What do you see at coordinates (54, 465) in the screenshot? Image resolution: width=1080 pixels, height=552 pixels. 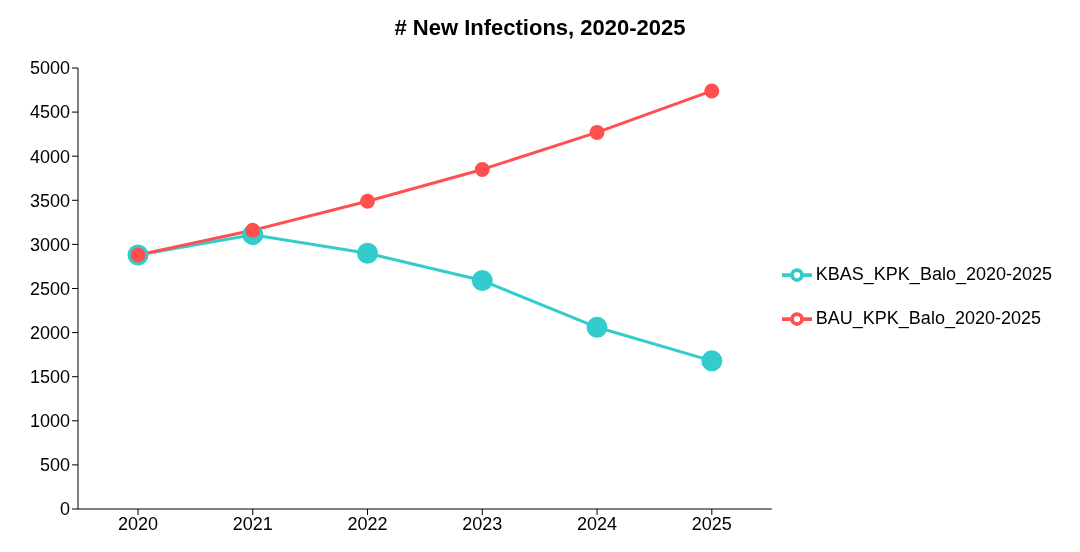 I see `y-tick-label: 500` at bounding box center [54, 465].